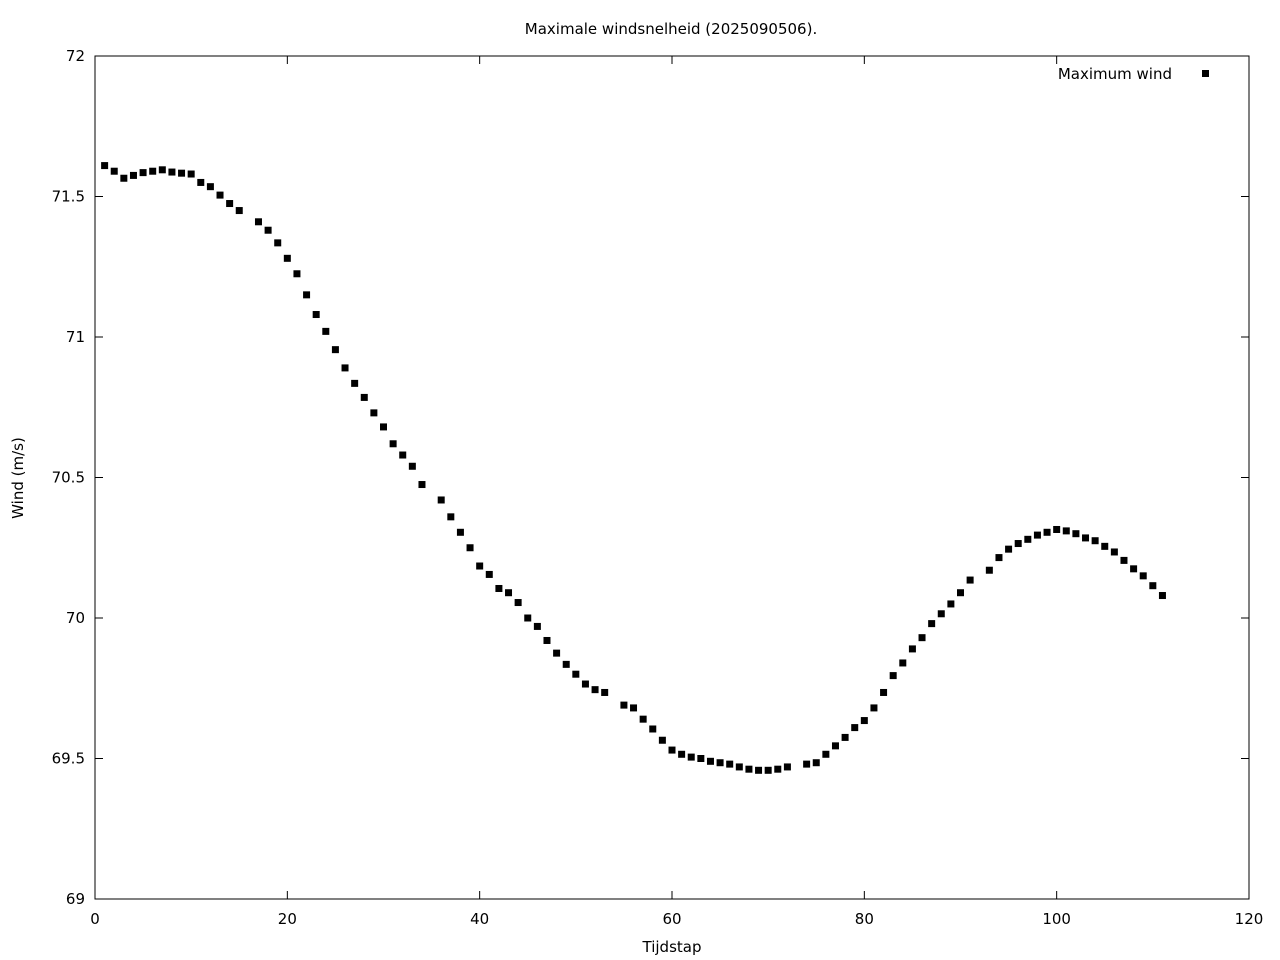 This screenshot has width=1280, height=960. What do you see at coordinates (18, 478) in the screenshot?
I see `y-axis-label: Wind (m/s)` at bounding box center [18, 478].